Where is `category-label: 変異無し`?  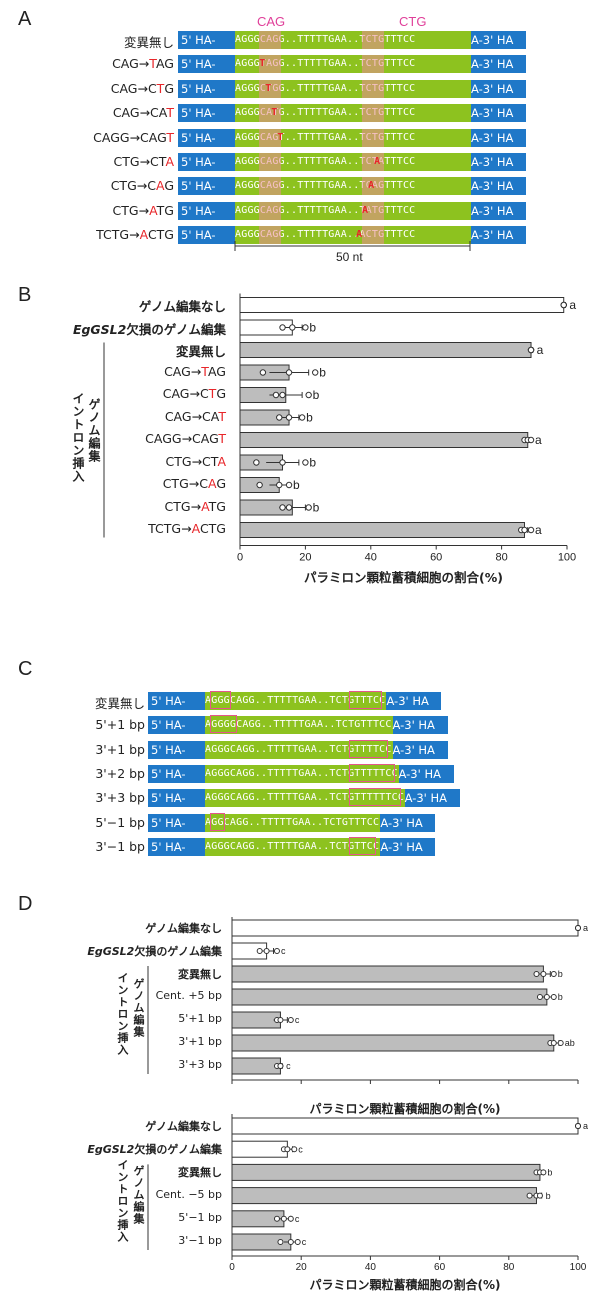
category-label: 変異無し is located at coordinates (201, 350).